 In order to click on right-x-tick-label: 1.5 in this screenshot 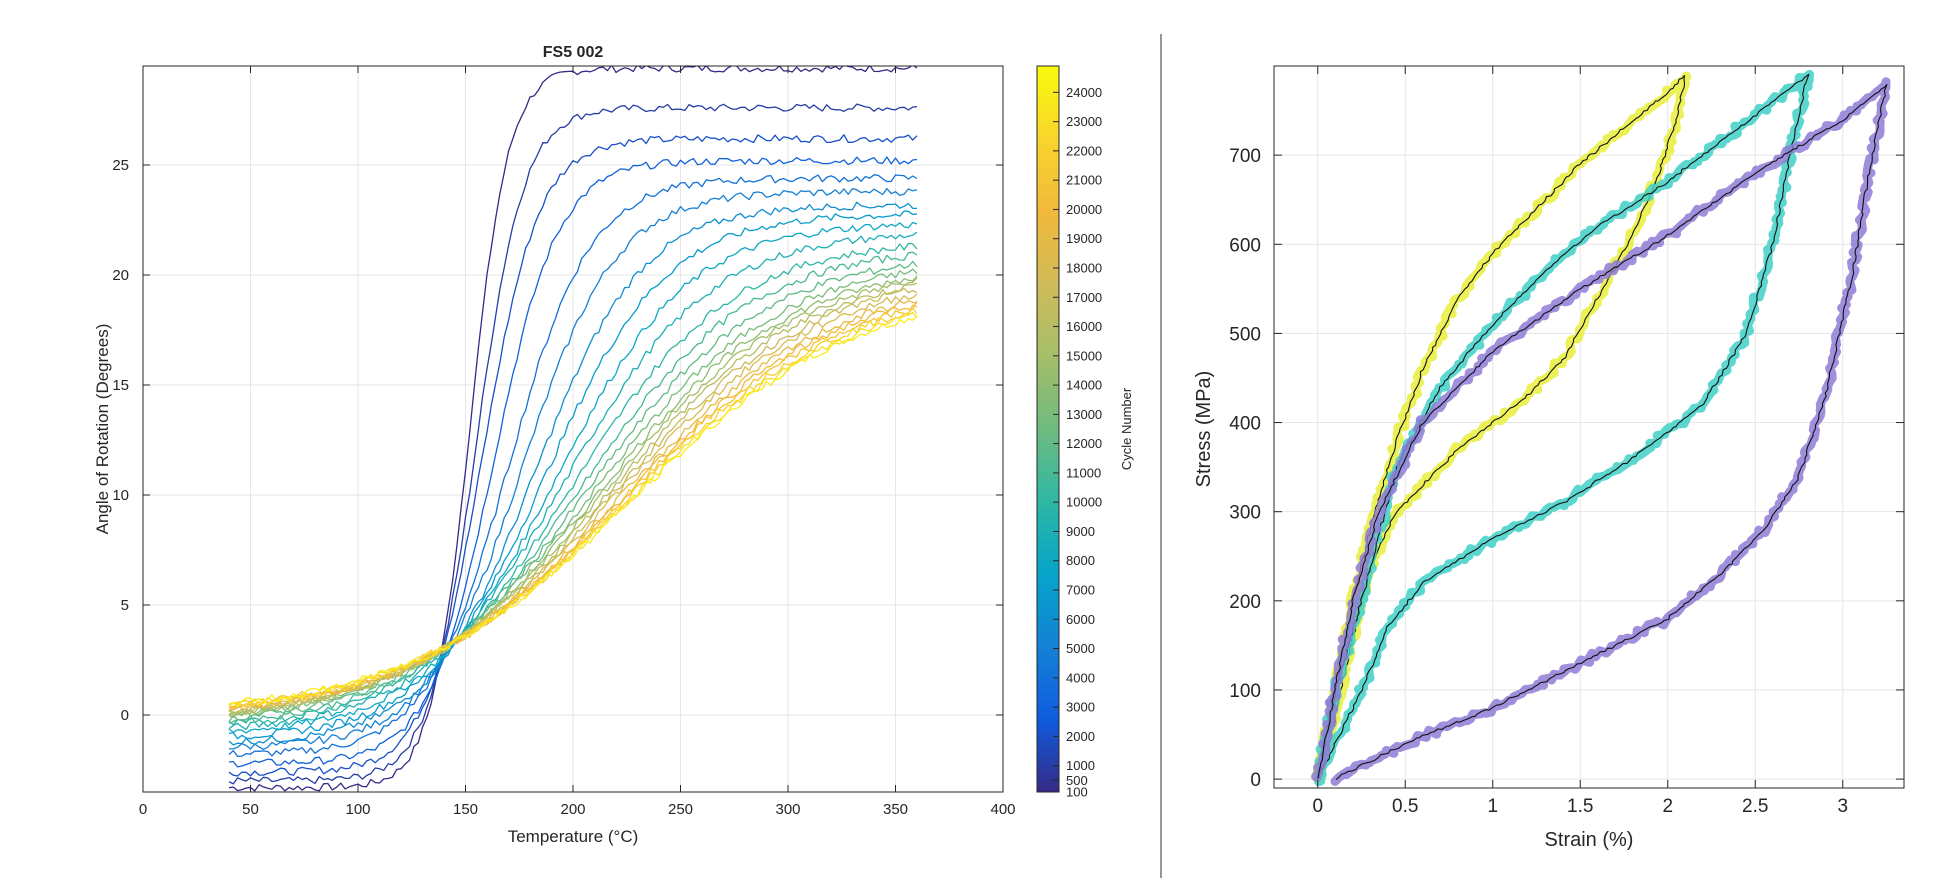, I will do `click(1580, 806)`.